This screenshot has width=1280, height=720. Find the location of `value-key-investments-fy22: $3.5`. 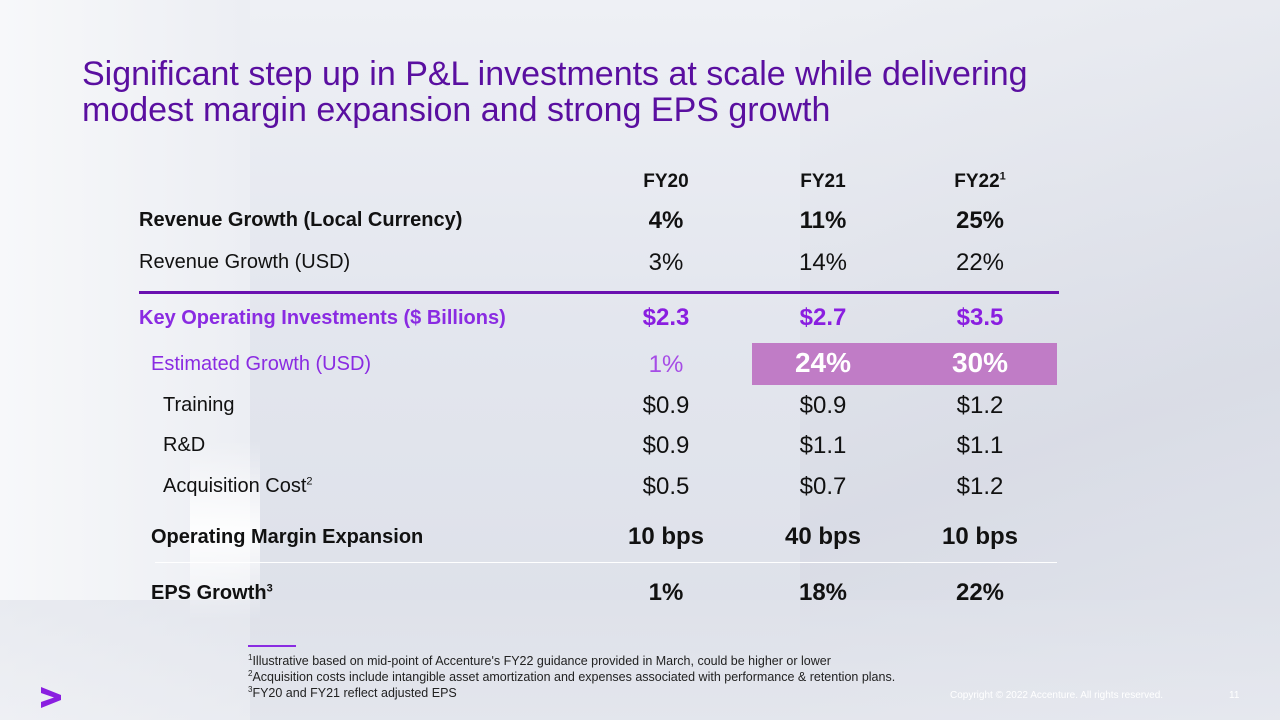

value-key-investments-fy22: $3.5 is located at coordinates (980, 317).